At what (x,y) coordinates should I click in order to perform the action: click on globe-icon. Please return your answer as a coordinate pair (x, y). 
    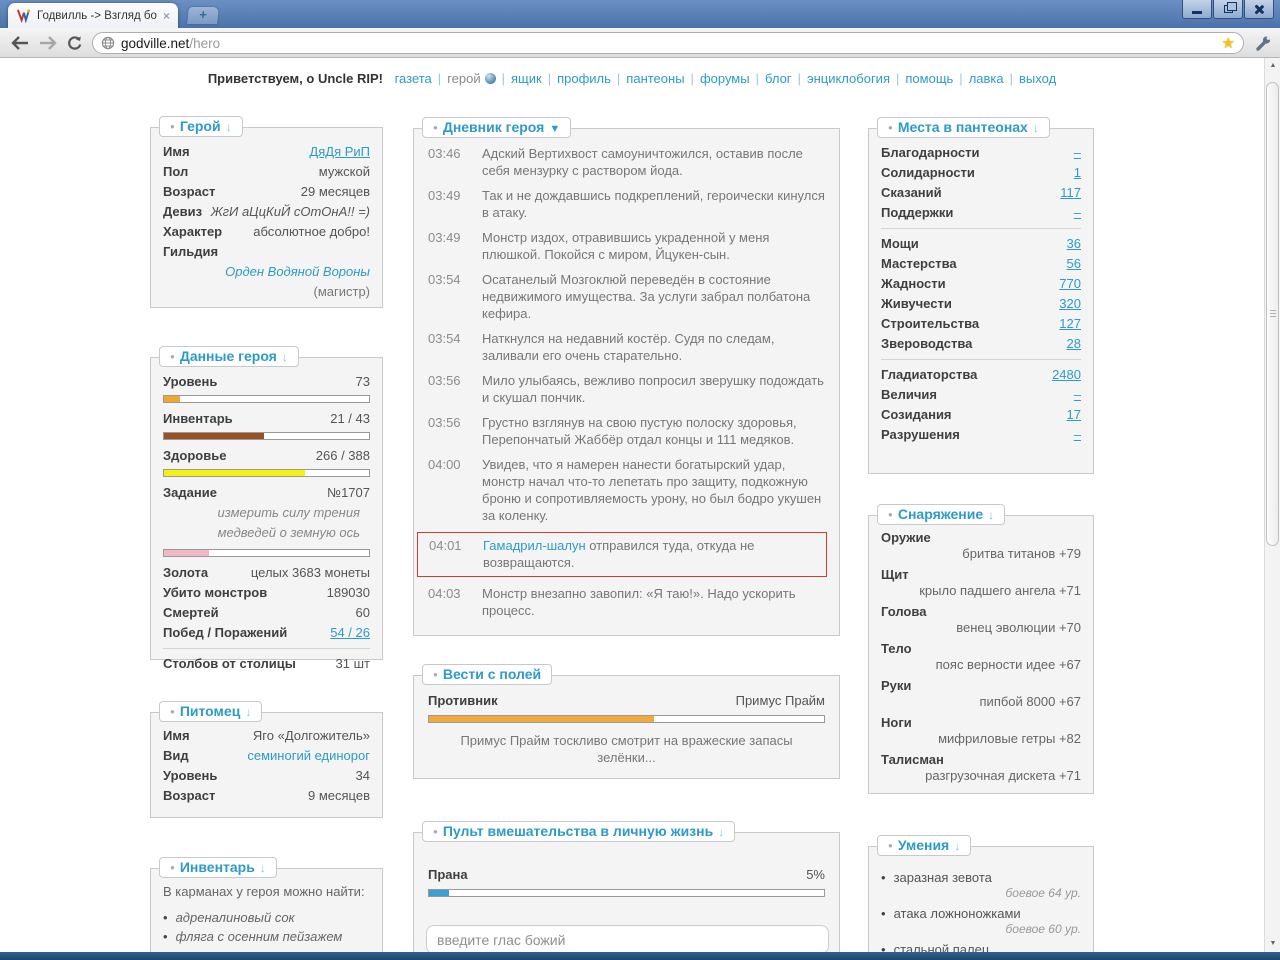
    Looking at the image, I should click on (108, 43).